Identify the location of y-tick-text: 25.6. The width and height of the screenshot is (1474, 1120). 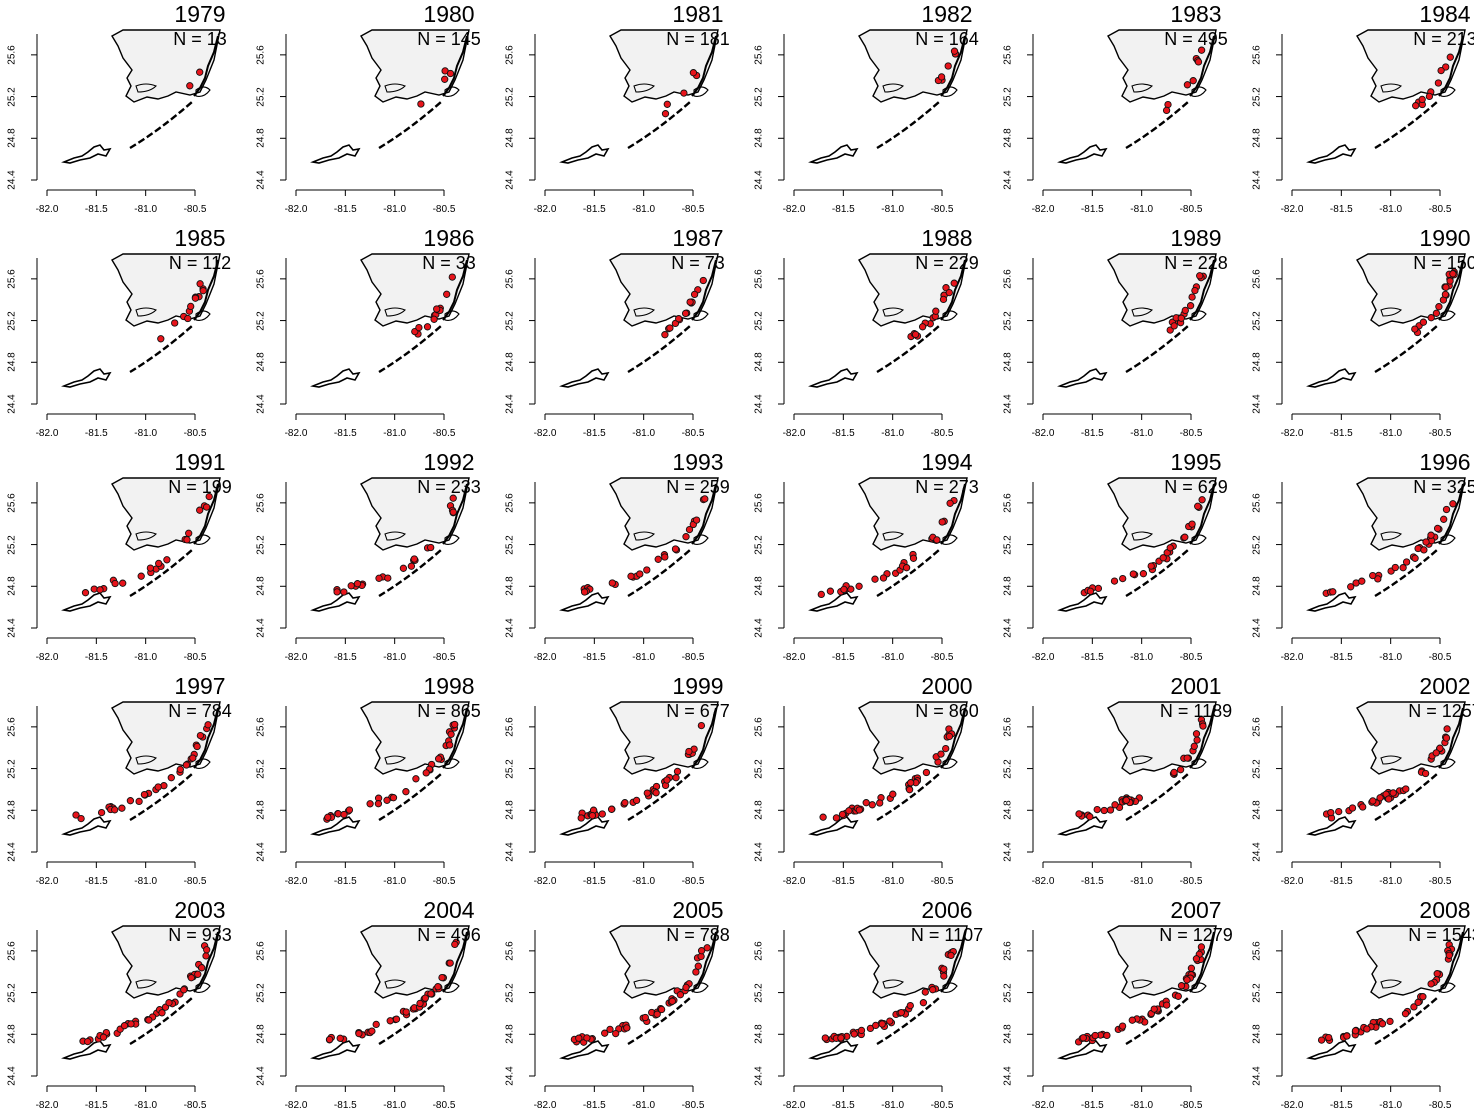
(12, 279).